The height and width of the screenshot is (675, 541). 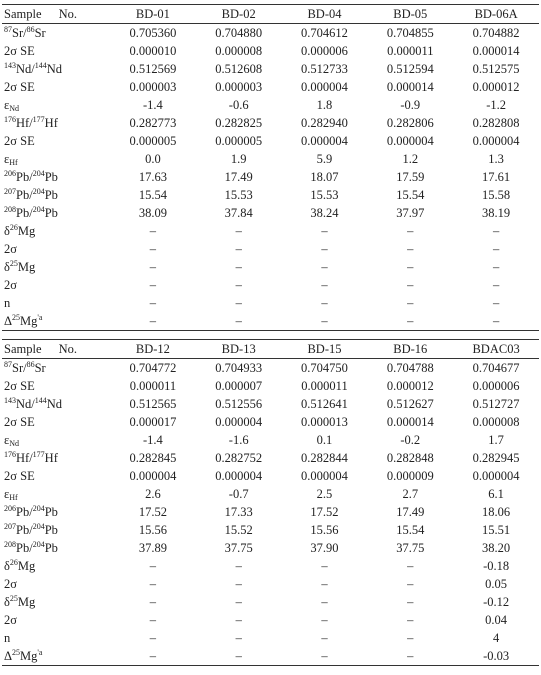 I want to click on value-cell: 0.000014, so click(x=496, y=51).